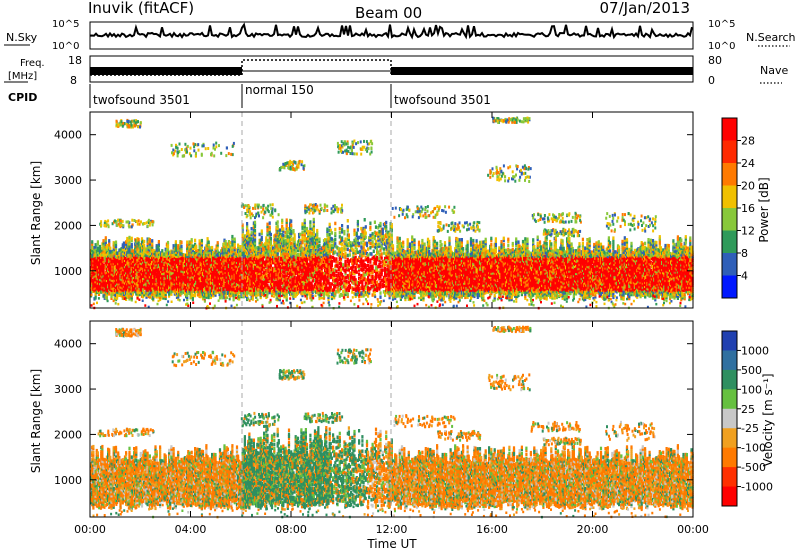 The width and height of the screenshot is (800, 554). I want to click on velocity-y-tick-label: 4000, so click(68, 344).